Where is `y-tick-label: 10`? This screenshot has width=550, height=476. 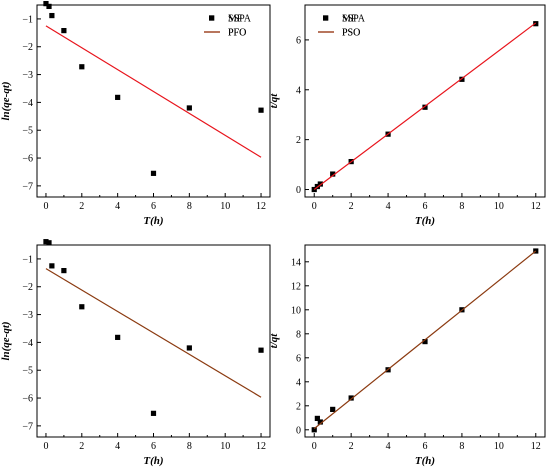
y-tick-label: 10 is located at coordinates (296, 310).